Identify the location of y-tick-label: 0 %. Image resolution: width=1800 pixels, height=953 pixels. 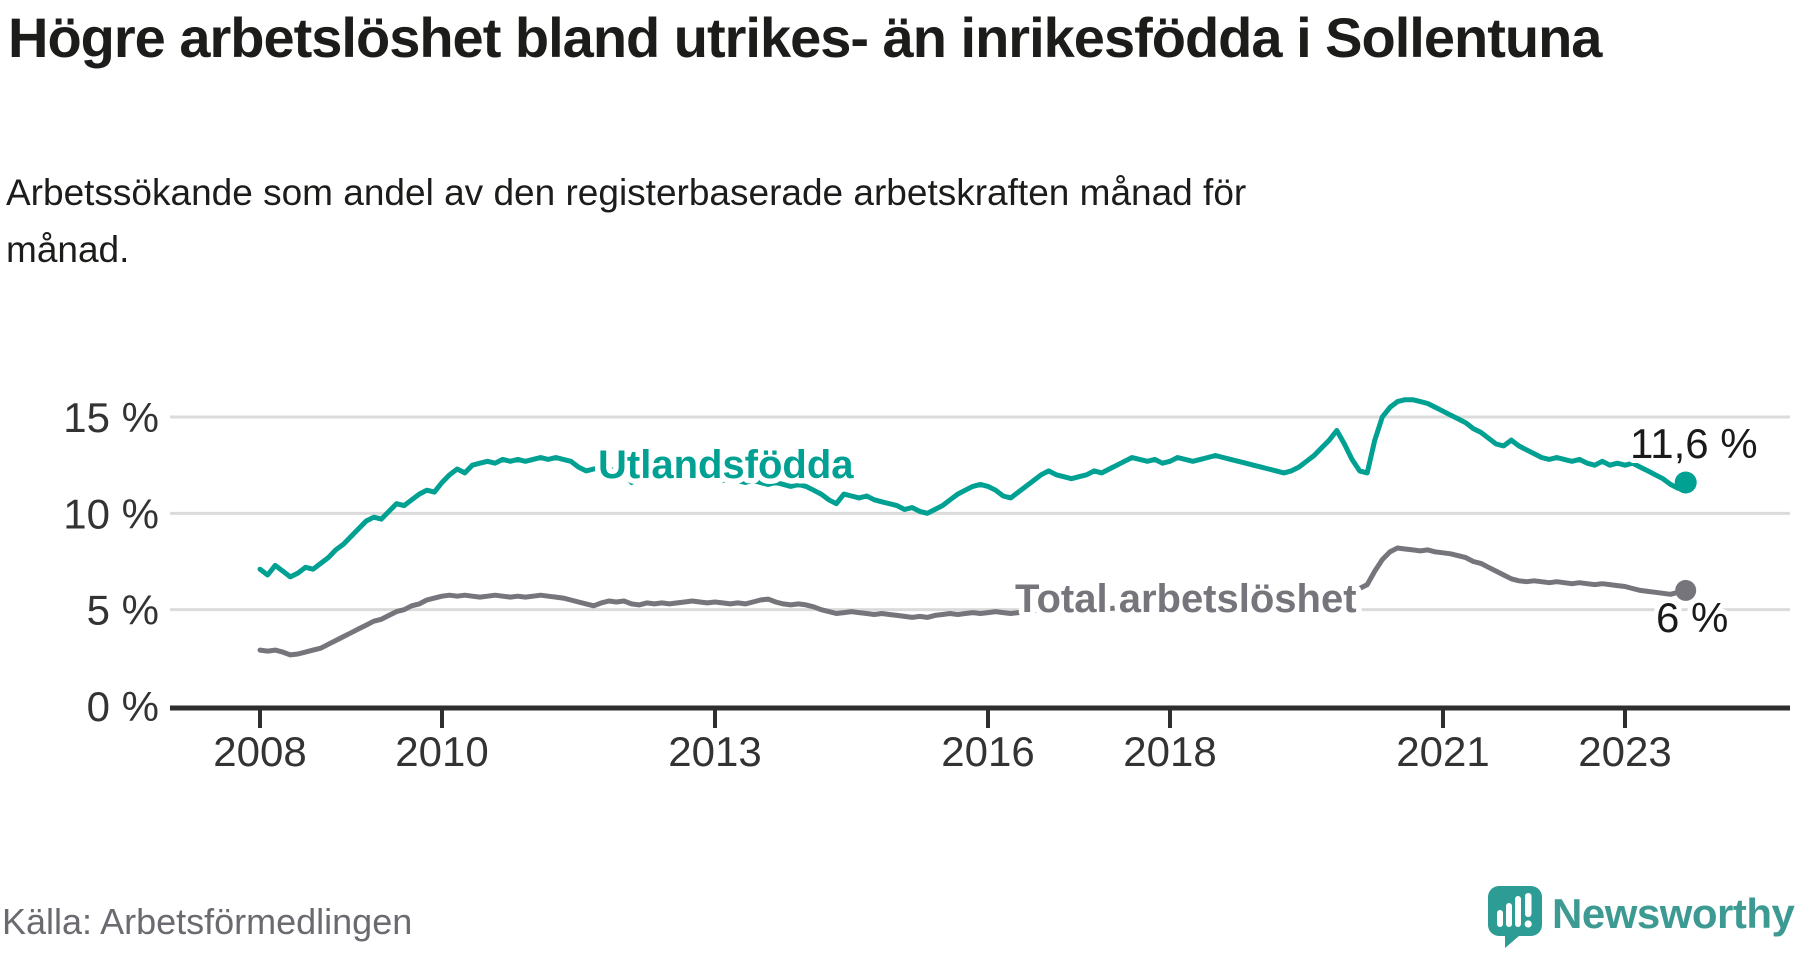
(123, 706).